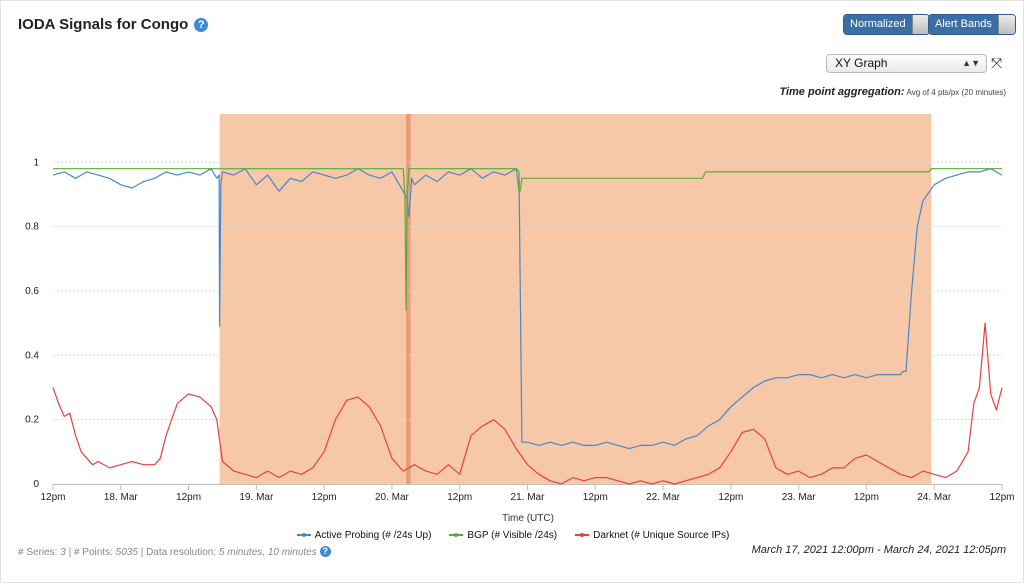 The image size is (1024, 584). I want to click on x-tick-label: 19. Mar, so click(256, 497).